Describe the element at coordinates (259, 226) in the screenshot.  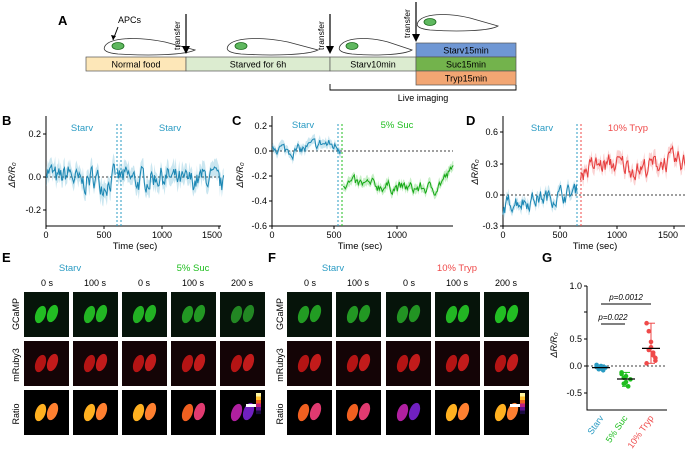
I see `chart-c-ytick-4: -0.6` at that location.